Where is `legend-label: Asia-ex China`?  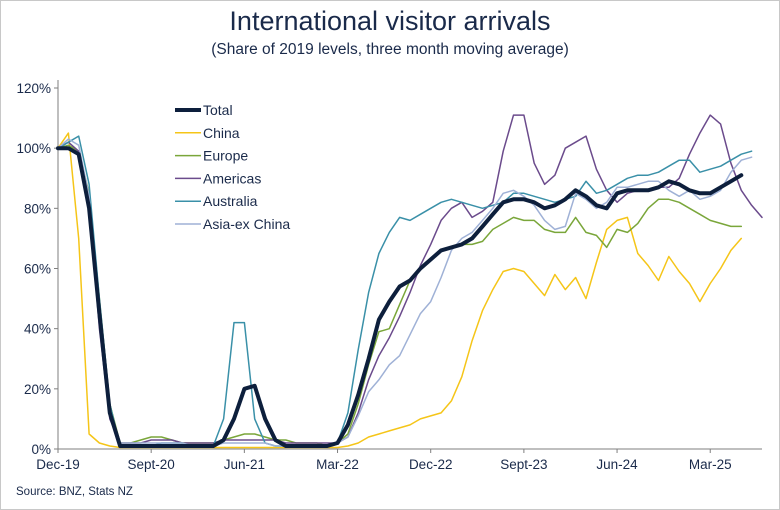
legend-label: Asia-ex China is located at coordinates (246, 224).